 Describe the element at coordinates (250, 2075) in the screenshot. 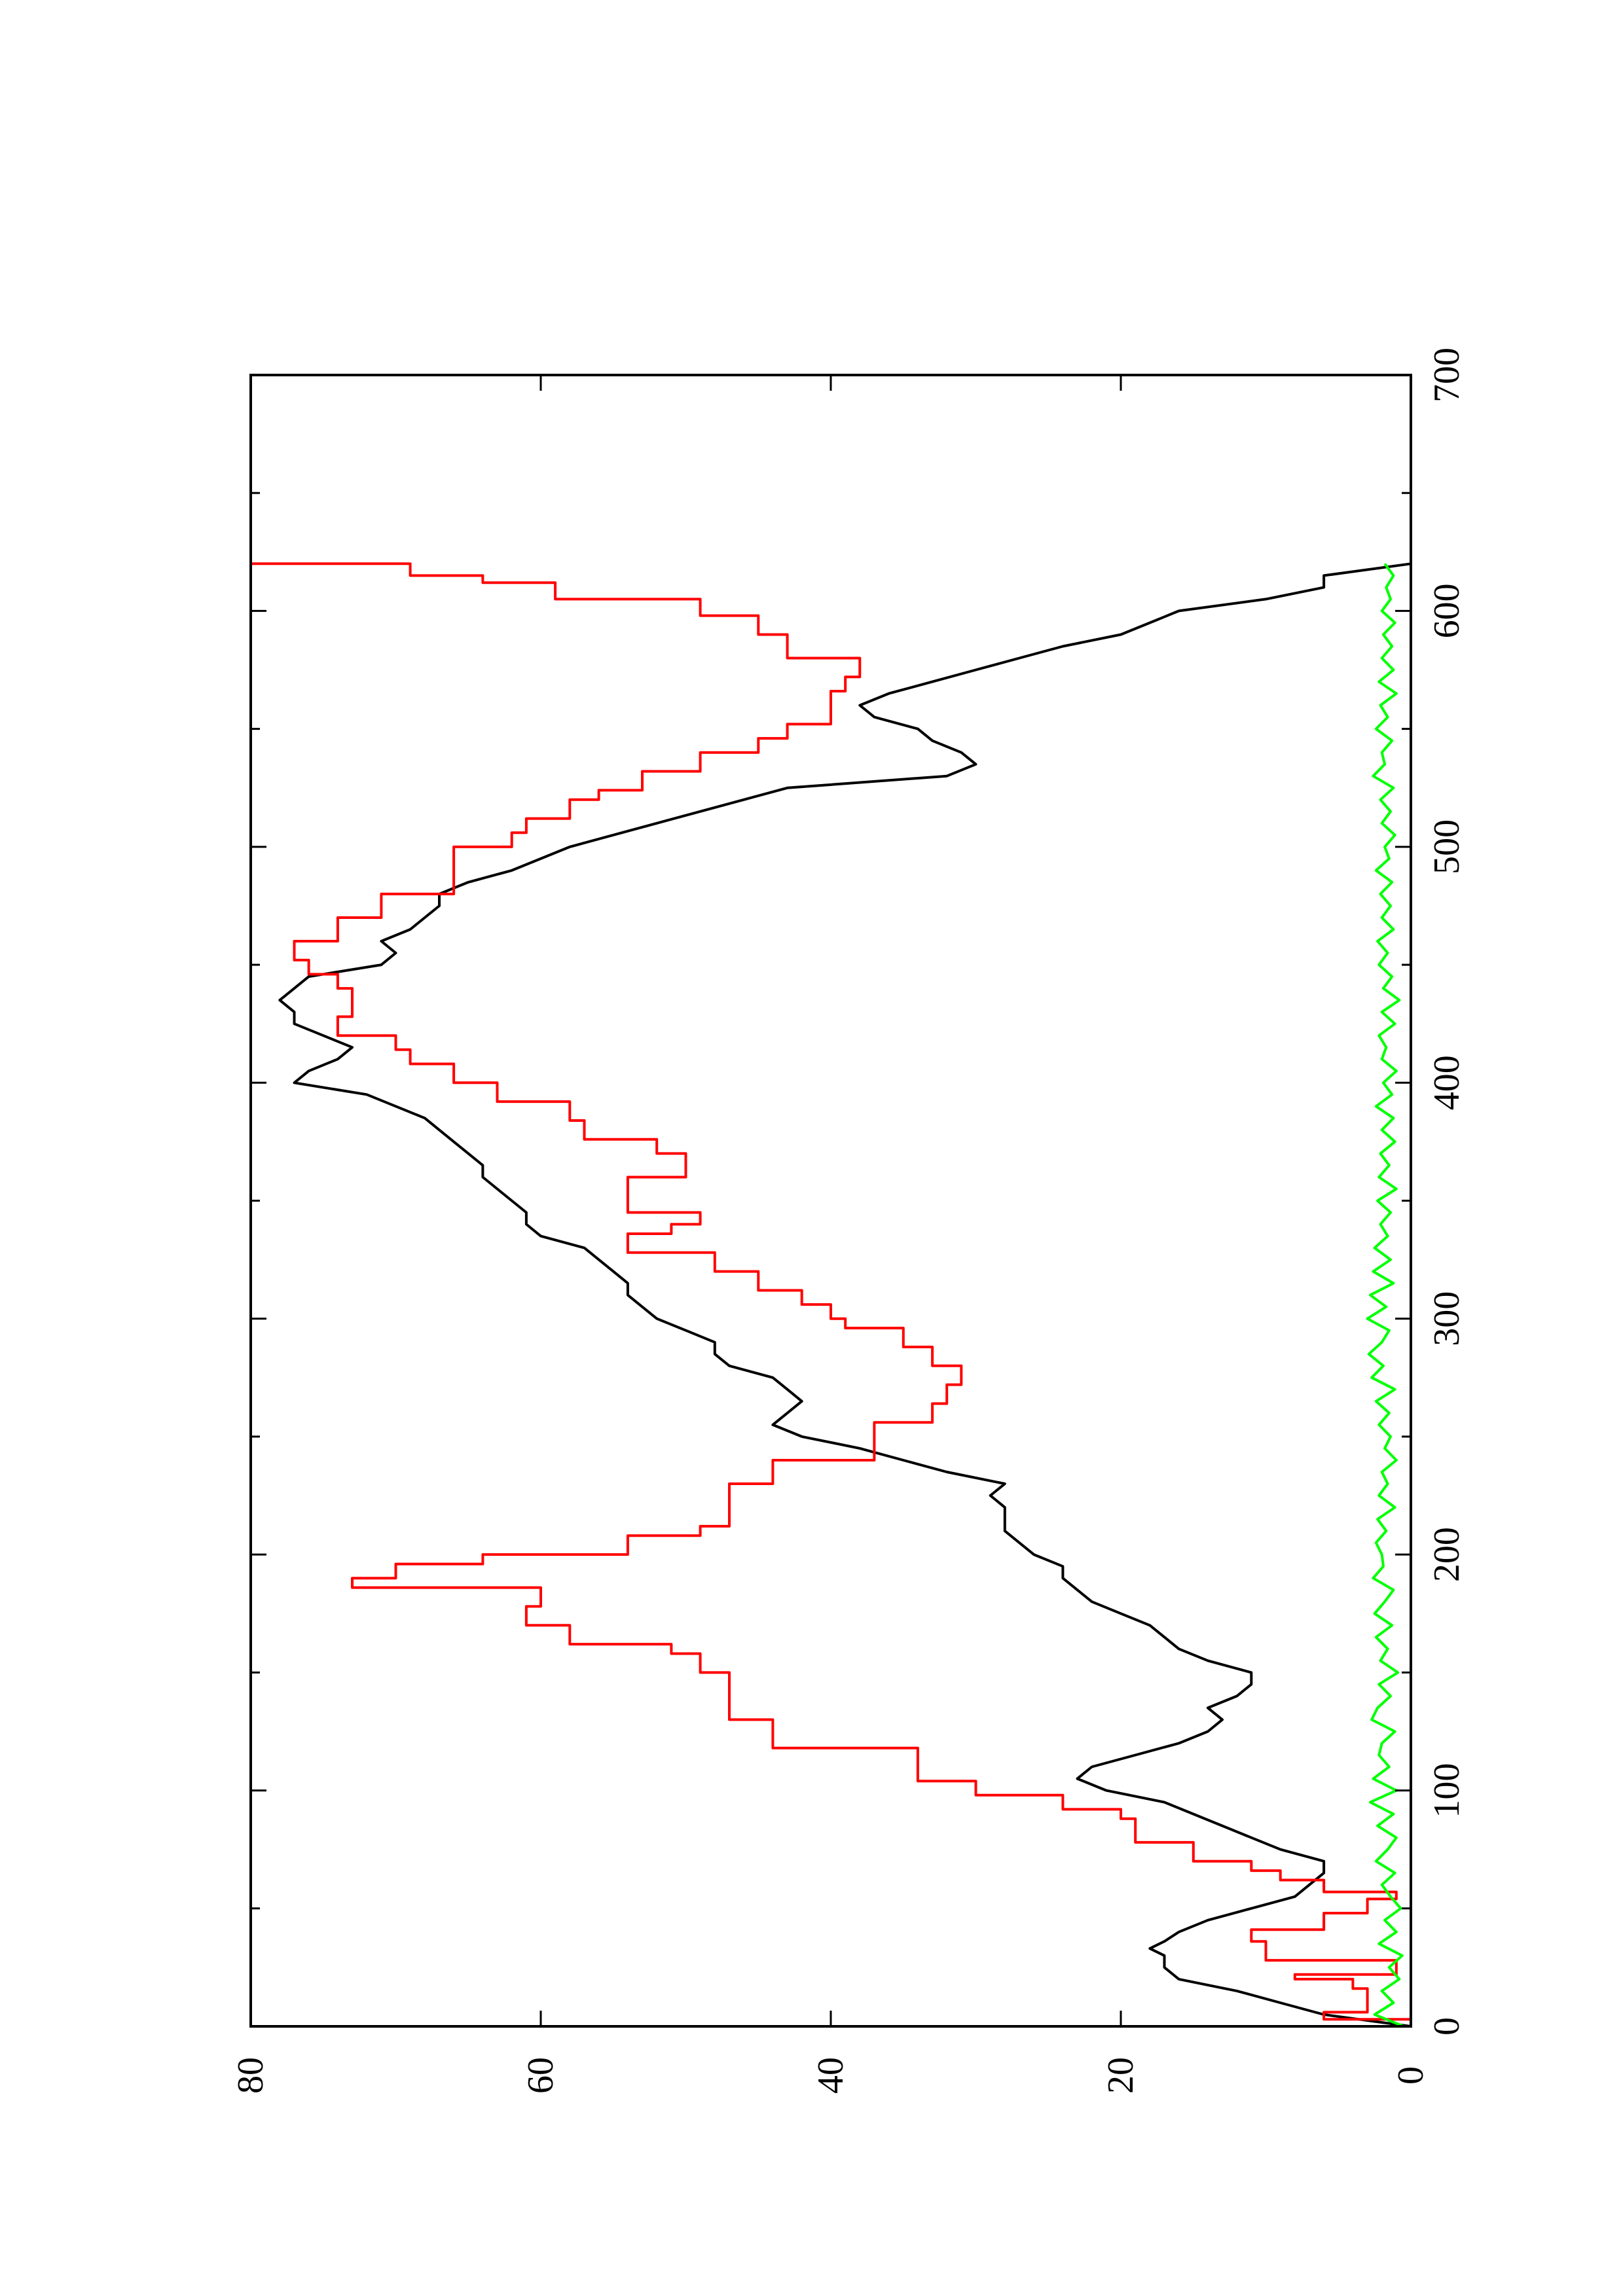

I see `y-tick-label: 80` at that location.